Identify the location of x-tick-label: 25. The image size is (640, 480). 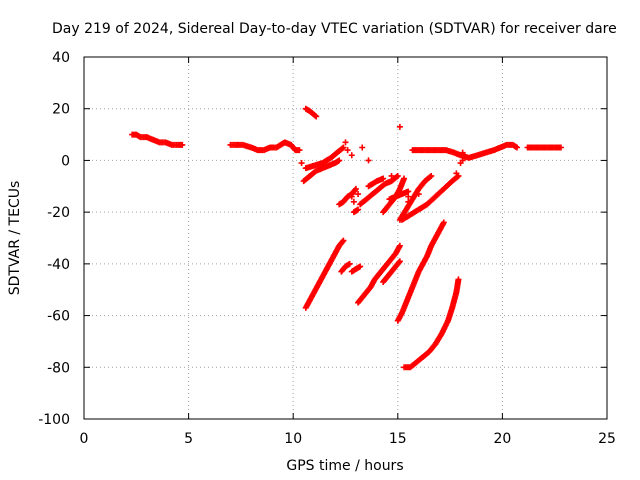
(607, 439).